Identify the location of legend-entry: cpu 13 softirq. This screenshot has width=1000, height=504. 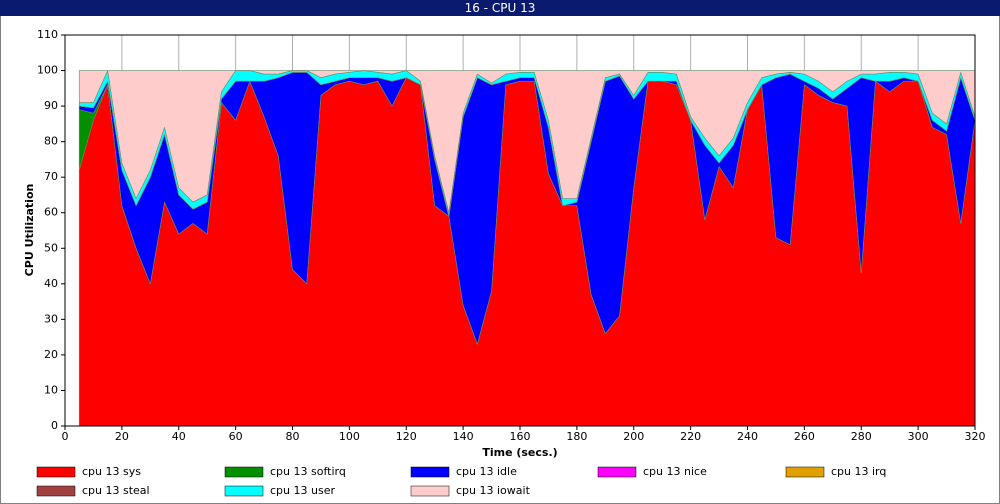
(285, 471).